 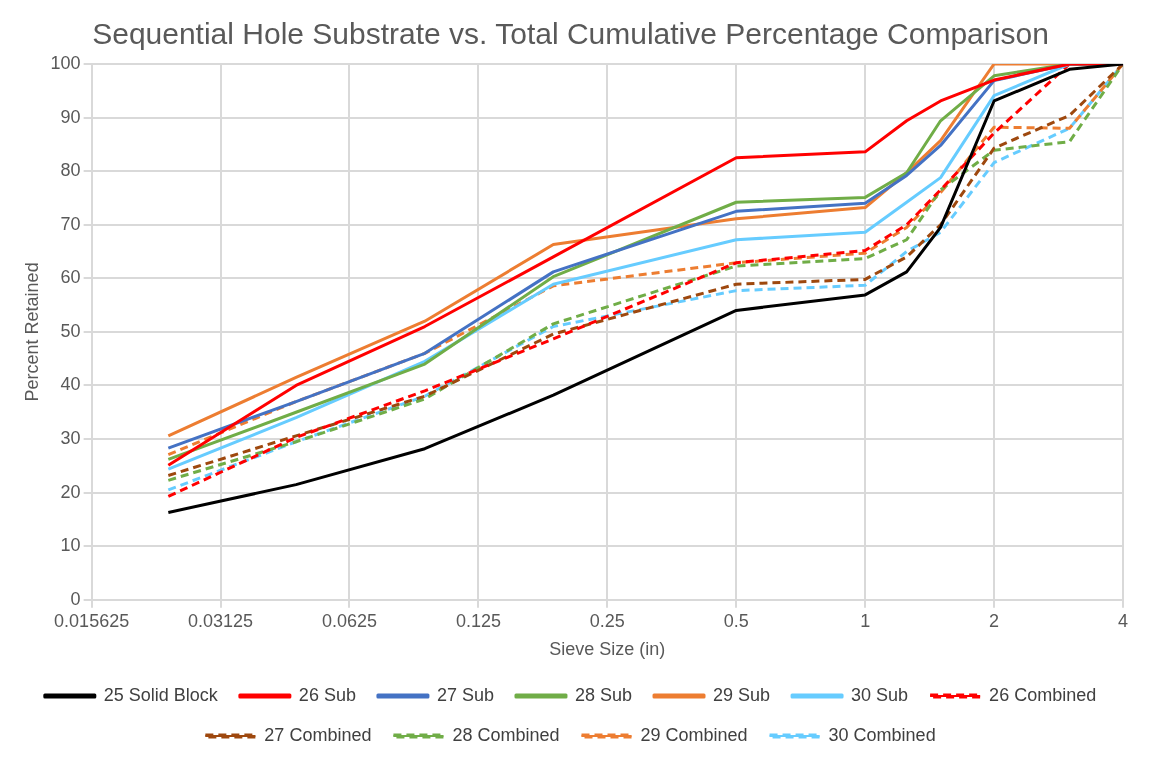 What do you see at coordinates (478, 620) in the screenshot?
I see `x-tick-label: 0.125` at bounding box center [478, 620].